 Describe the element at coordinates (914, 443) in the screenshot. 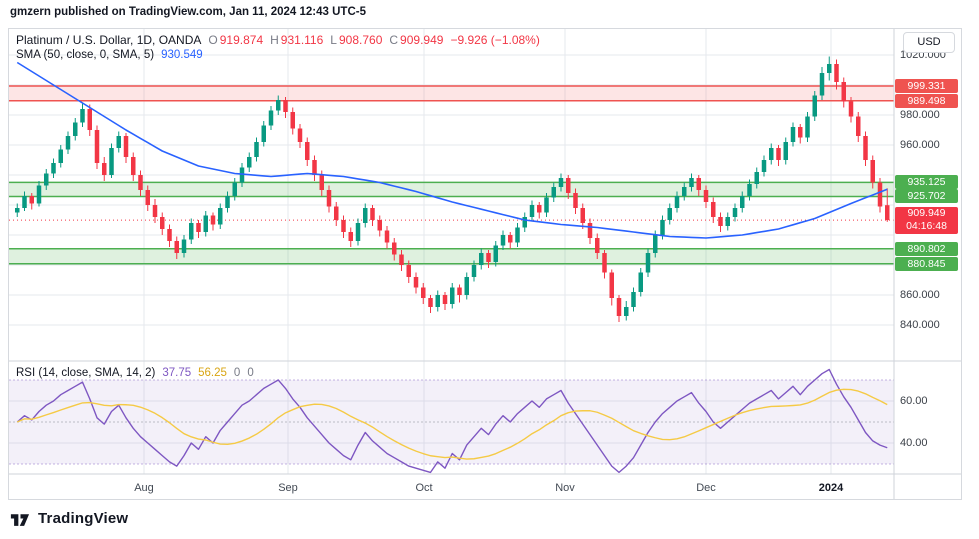

I see `rsi-axis-label: 40.00` at that location.